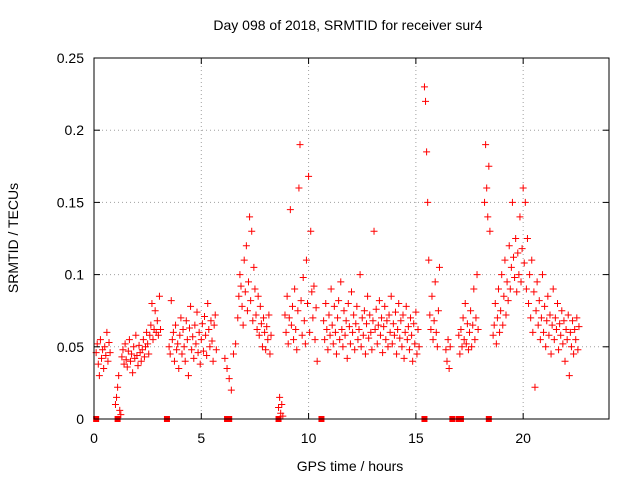  What do you see at coordinates (416, 438) in the screenshot?
I see `x-tick-label: 15` at bounding box center [416, 438].